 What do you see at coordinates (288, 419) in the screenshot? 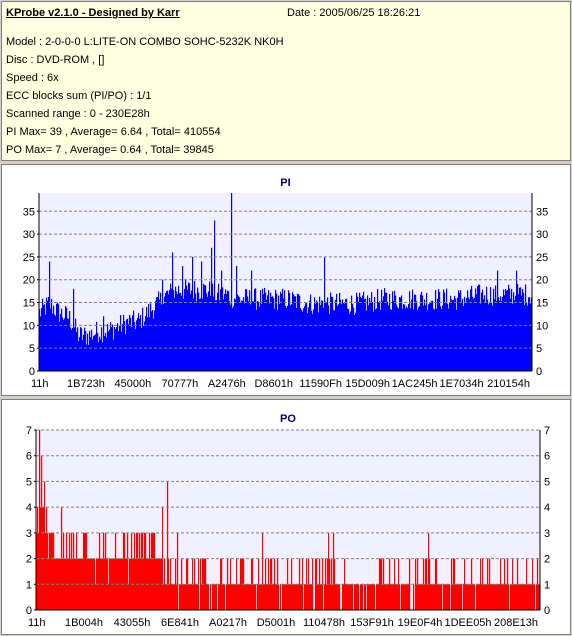
I see `chart-title: PO` at bounding box center [288, 419].